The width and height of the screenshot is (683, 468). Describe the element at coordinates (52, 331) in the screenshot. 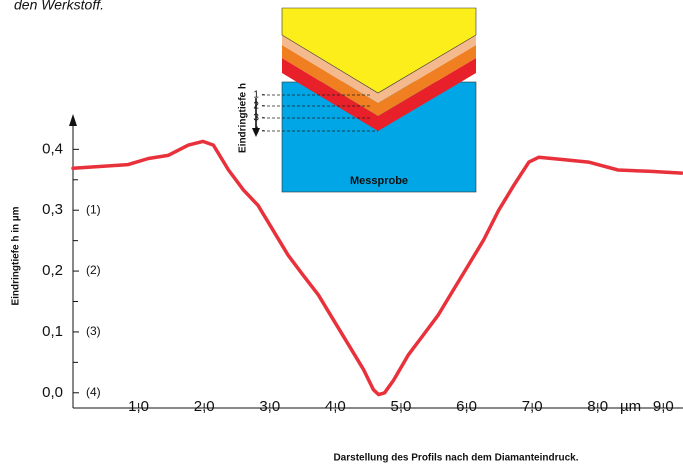

I see `y-tick-label: 0,1` at that location.